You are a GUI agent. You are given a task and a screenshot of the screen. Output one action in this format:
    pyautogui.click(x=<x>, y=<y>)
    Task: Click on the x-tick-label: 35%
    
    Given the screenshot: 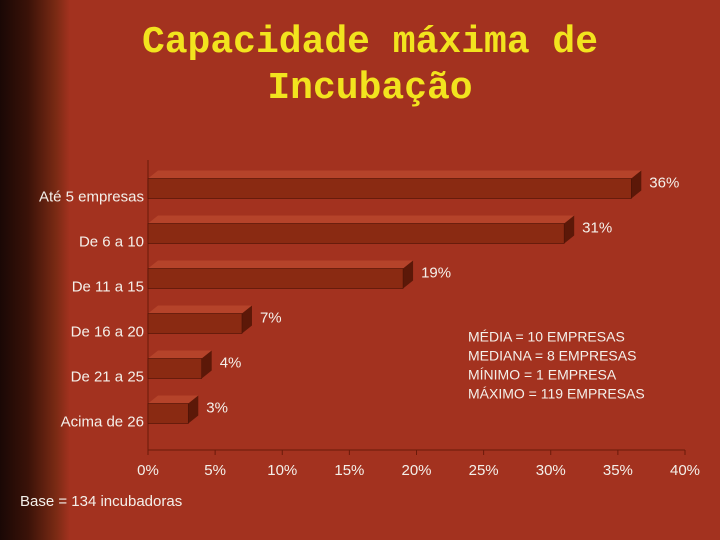 What is the action you would take?
    pyautogui.click(x=618, y=470)
    